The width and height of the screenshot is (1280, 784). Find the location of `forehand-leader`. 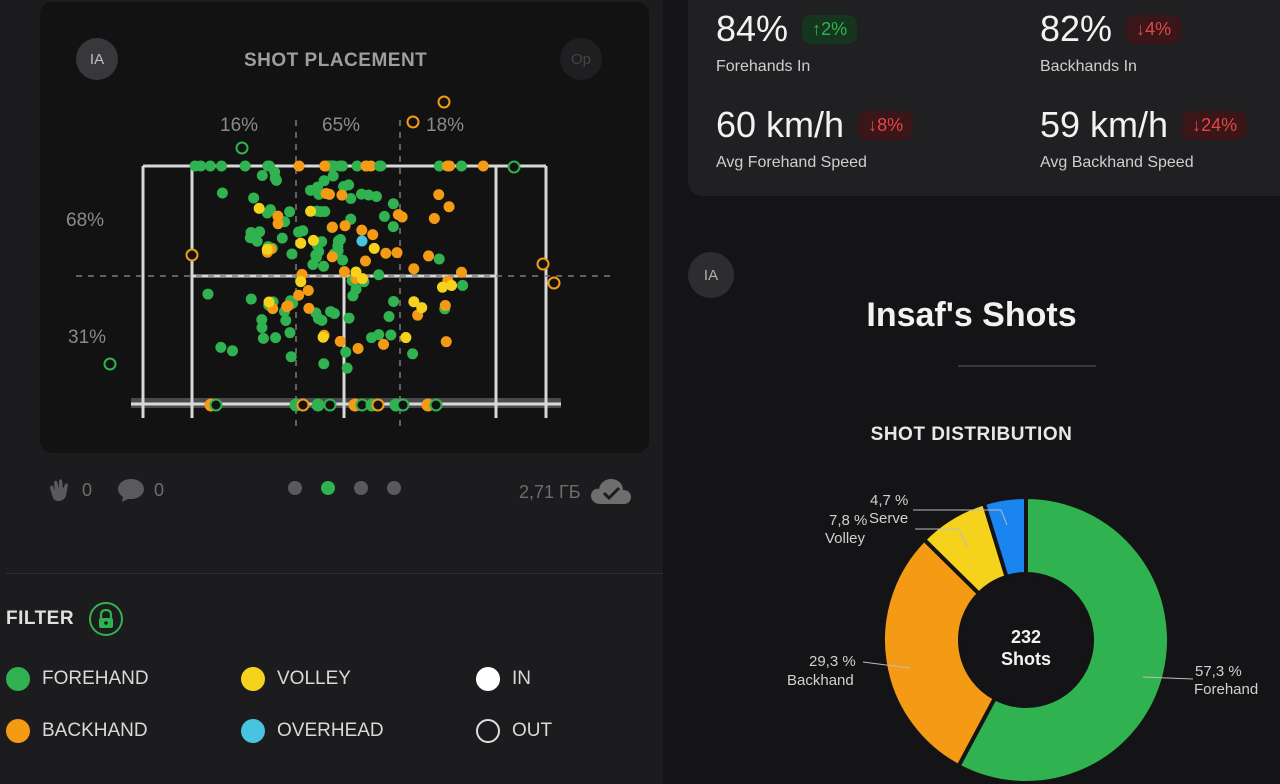

forehand-leader is located at coordinates (1168, 678).